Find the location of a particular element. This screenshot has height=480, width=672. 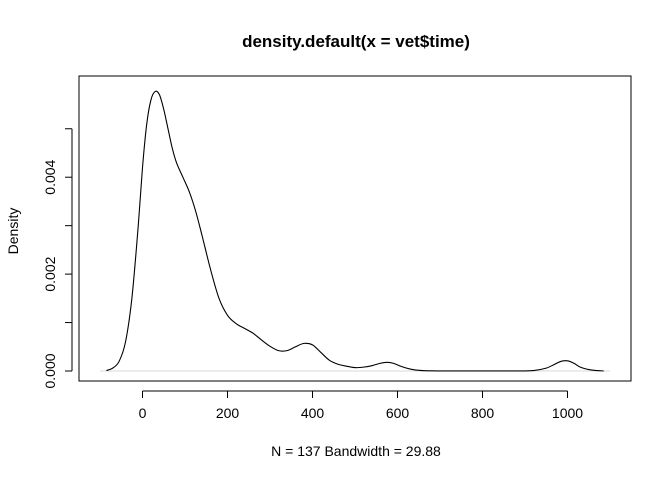

x-axis-label: N = 137 Bandwidth = 29.88 is located at coordinates (356, 451).